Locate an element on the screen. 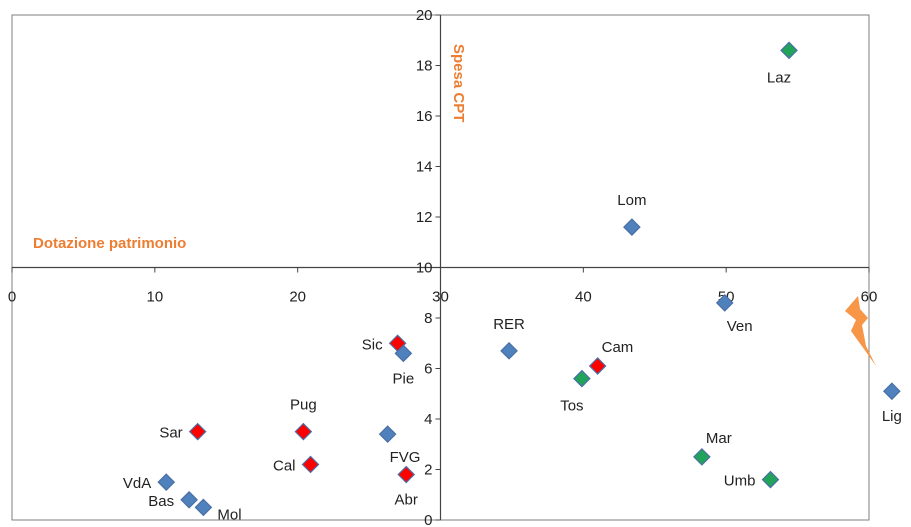 The height and width of the screenshot is (527, 911). data-point-fvg is located at coordinates (387, 434).